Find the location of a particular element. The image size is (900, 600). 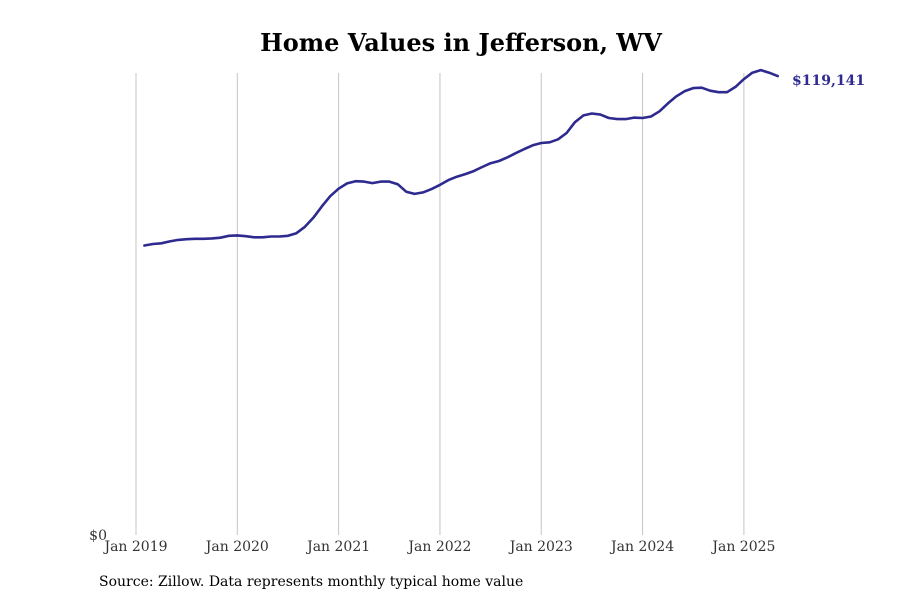

end-value-label: $119,141 is located at coordinates (828, 81).